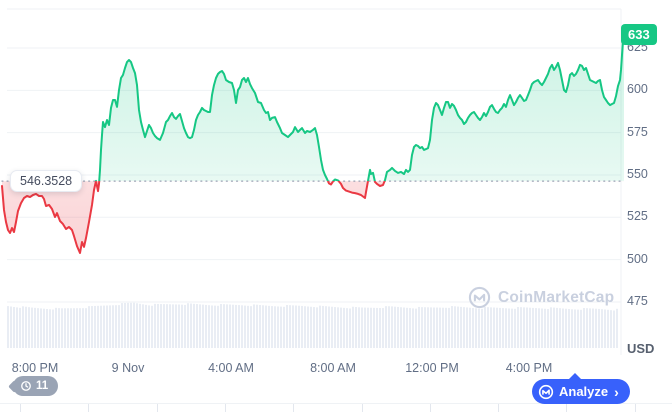 The height and width of the screenshot is (412, 672). Describe the element at coordinates (639, 34) in the screenshot. I see `current-price-badge: 633` at that location.